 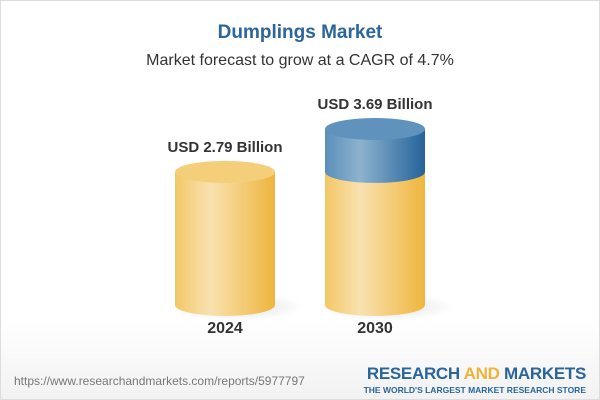 I want to click on data-label: USD 3.69 Billion, so click(x=374, y=104).